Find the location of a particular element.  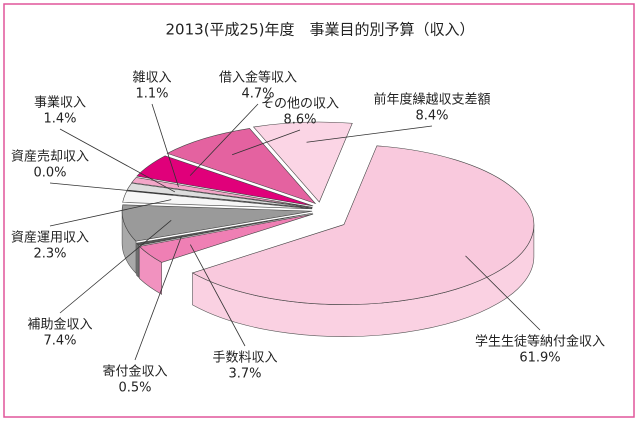

value-label: 0.0% is located at coordinates (49, 173).